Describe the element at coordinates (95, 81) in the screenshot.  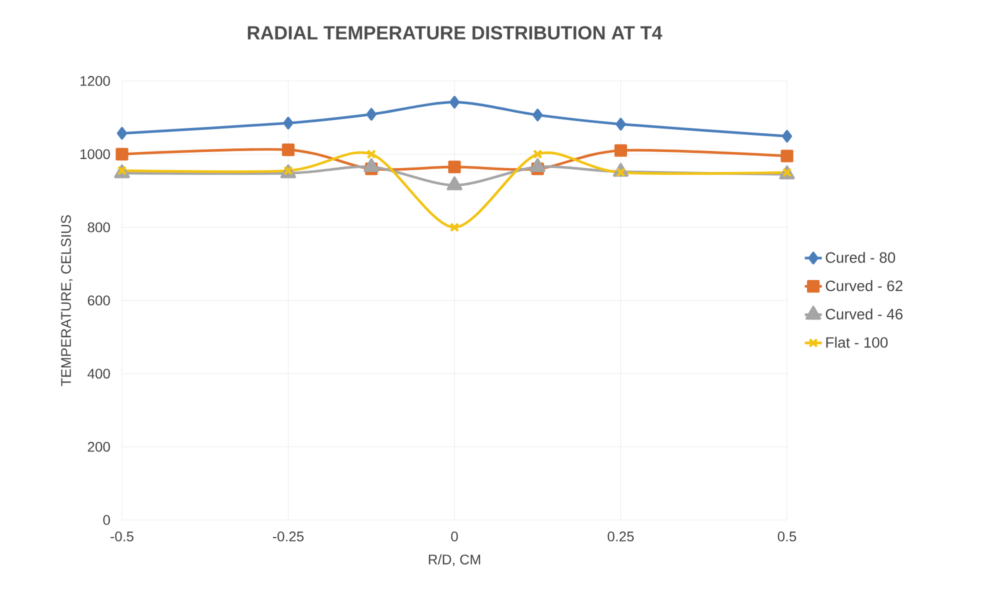
I see `y-tick-label: 1200` at that location.